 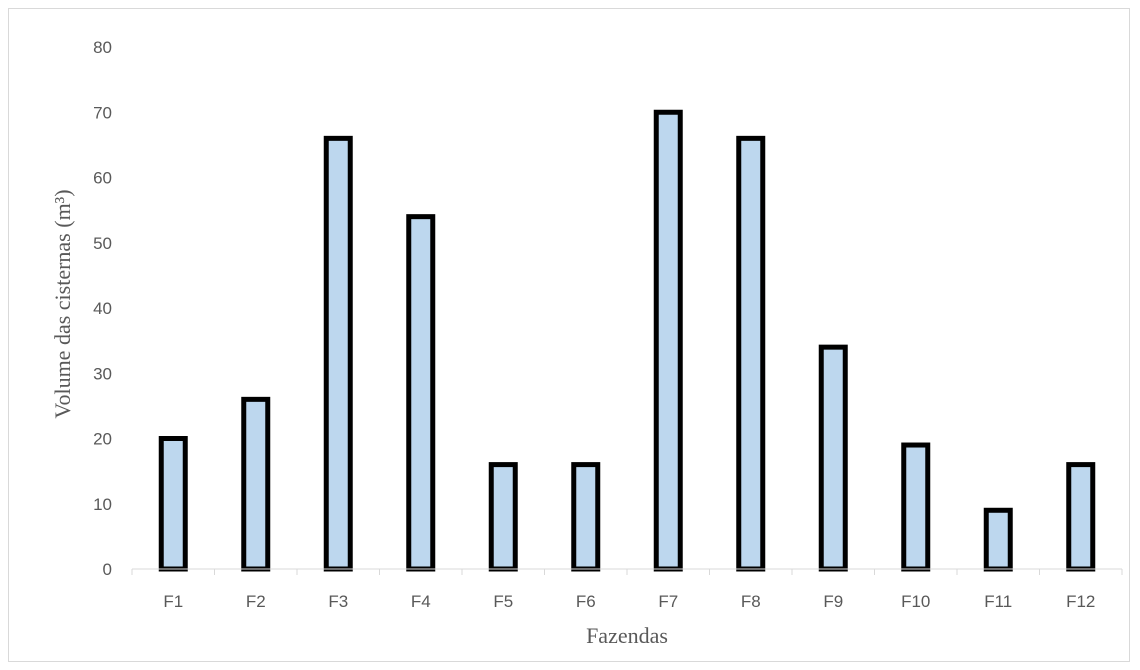 What do you see at coordinates (173, 601) in the screenshot?
I see `x-tick-label: F1` at bounding box center [173, 601].